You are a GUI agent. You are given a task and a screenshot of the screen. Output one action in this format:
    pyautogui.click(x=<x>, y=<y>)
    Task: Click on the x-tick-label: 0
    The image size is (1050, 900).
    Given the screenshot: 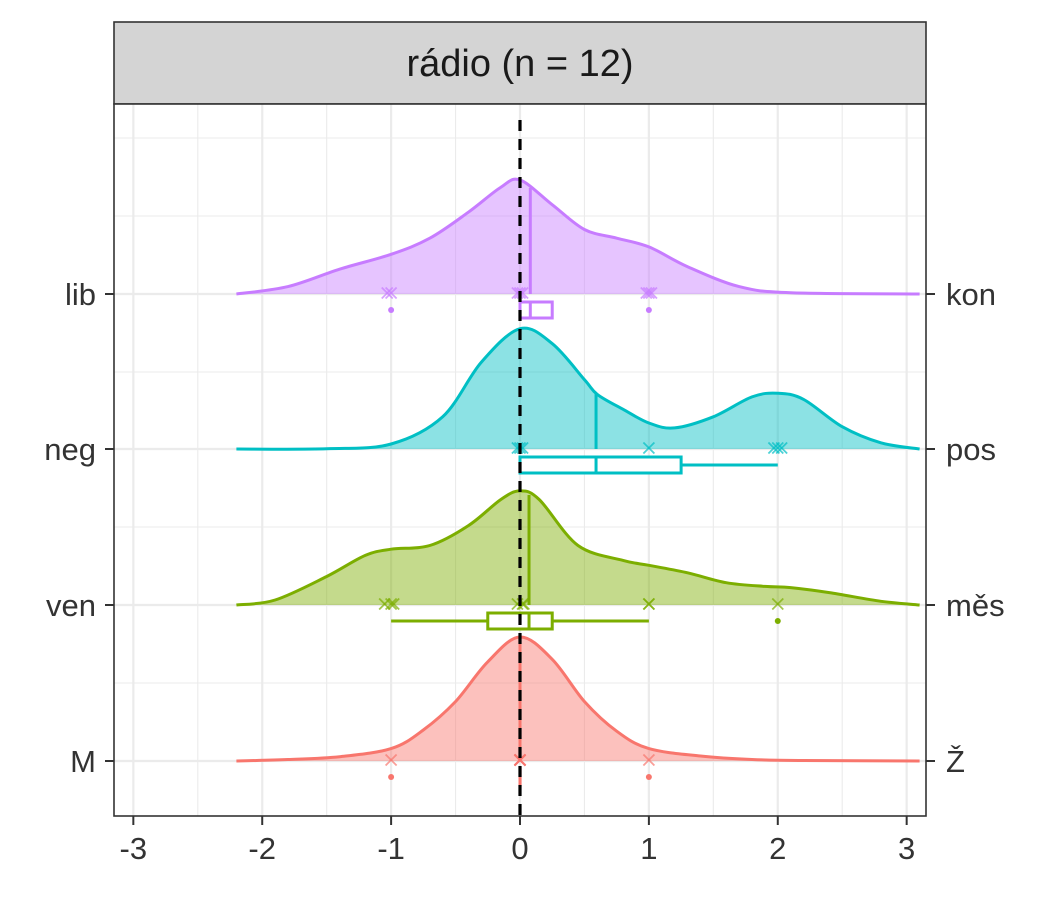 What is the action you would take?
    pyautogui.click(x=519, y=848)
    